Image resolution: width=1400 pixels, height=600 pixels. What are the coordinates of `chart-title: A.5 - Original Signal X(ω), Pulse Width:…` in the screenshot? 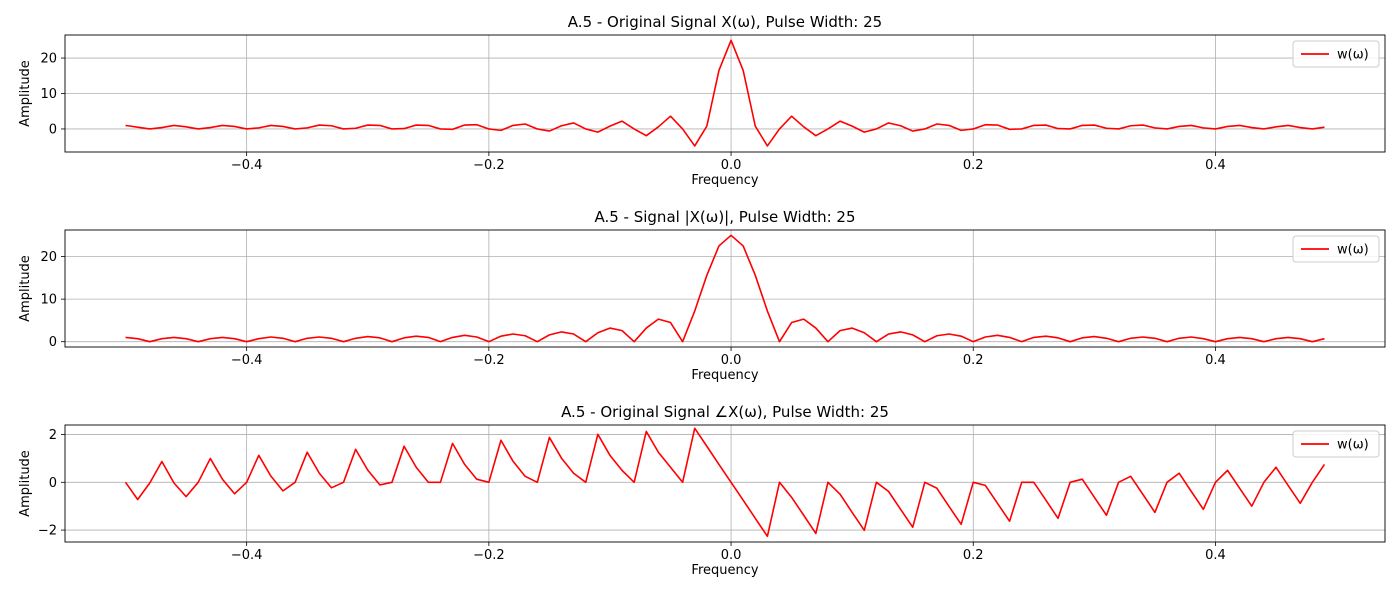 It's located at (725, 22).